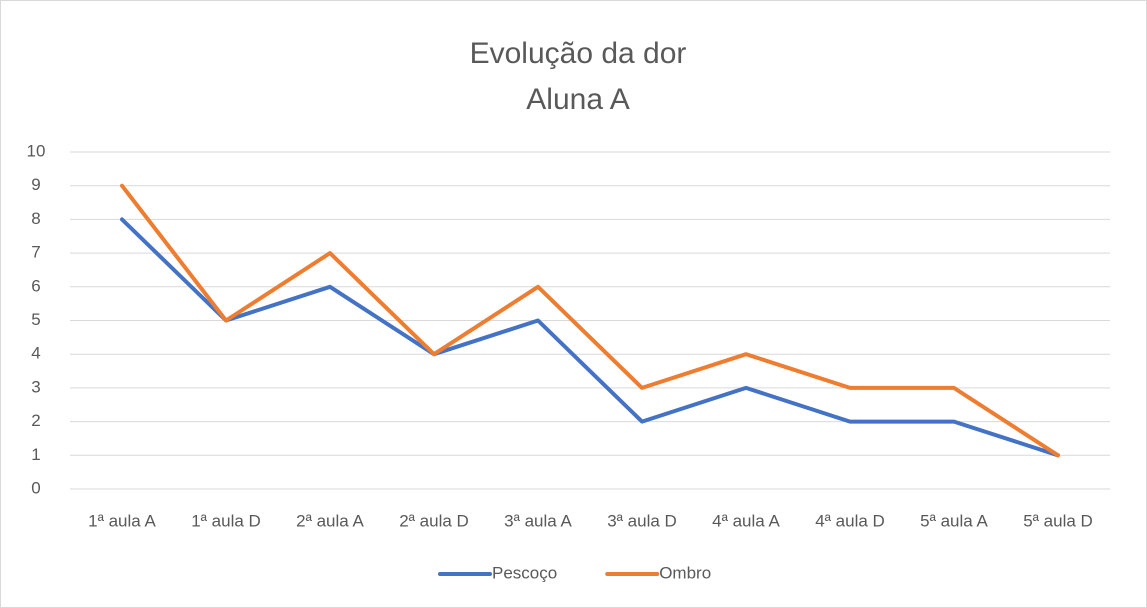 The image size is (1147, 608). I want to click on x-tick-label: 5ª aula D, so click(1058, 520).